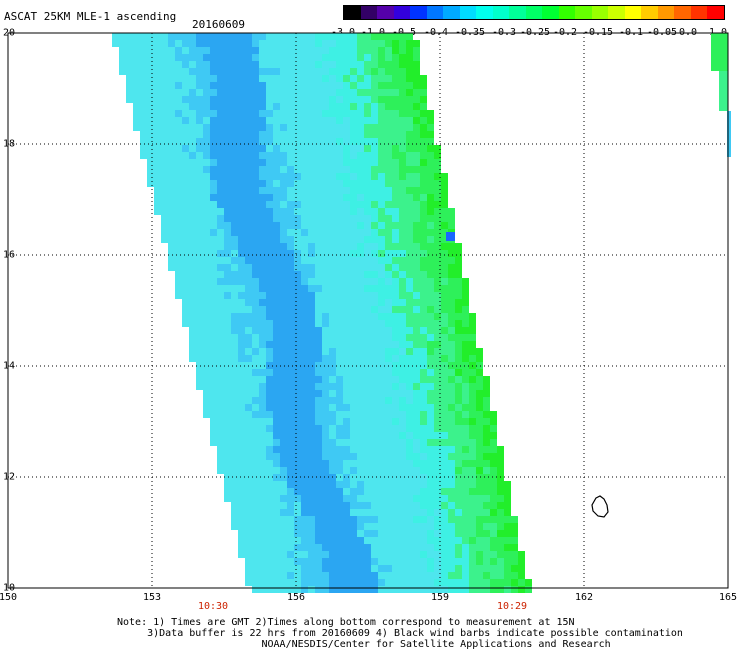 The width and height of the screenshot is (740, 650). What do you see at coordinates (534, 12) in the screenshot?
I see `colorbar` at bounding box center [534, 12].